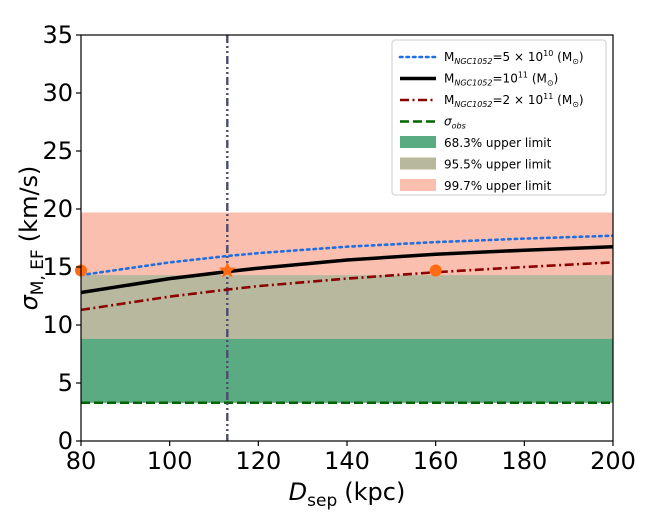 The width and height of the screenshot is (654, 523). Describe the element at coordinates (374, 492) in the screenshot. I see `x-axis-unit: (kpc)` at that location.